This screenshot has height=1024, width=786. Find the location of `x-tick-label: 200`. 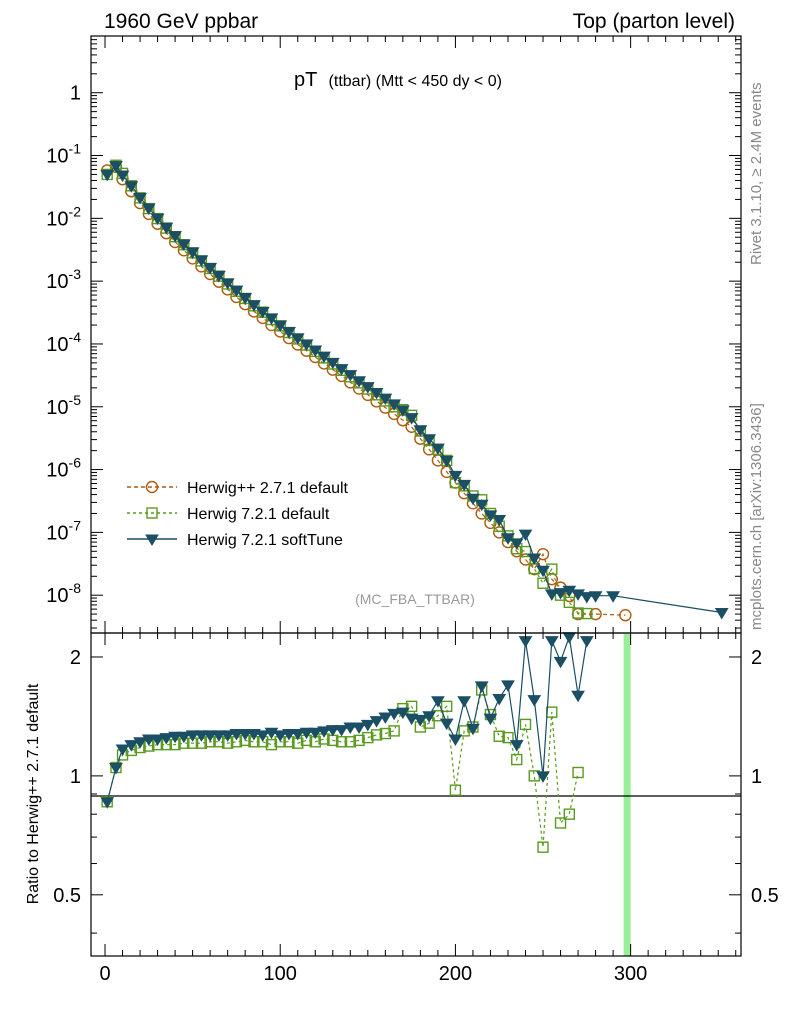

x-tick-label: 200 is located at coordinates (455, 974).